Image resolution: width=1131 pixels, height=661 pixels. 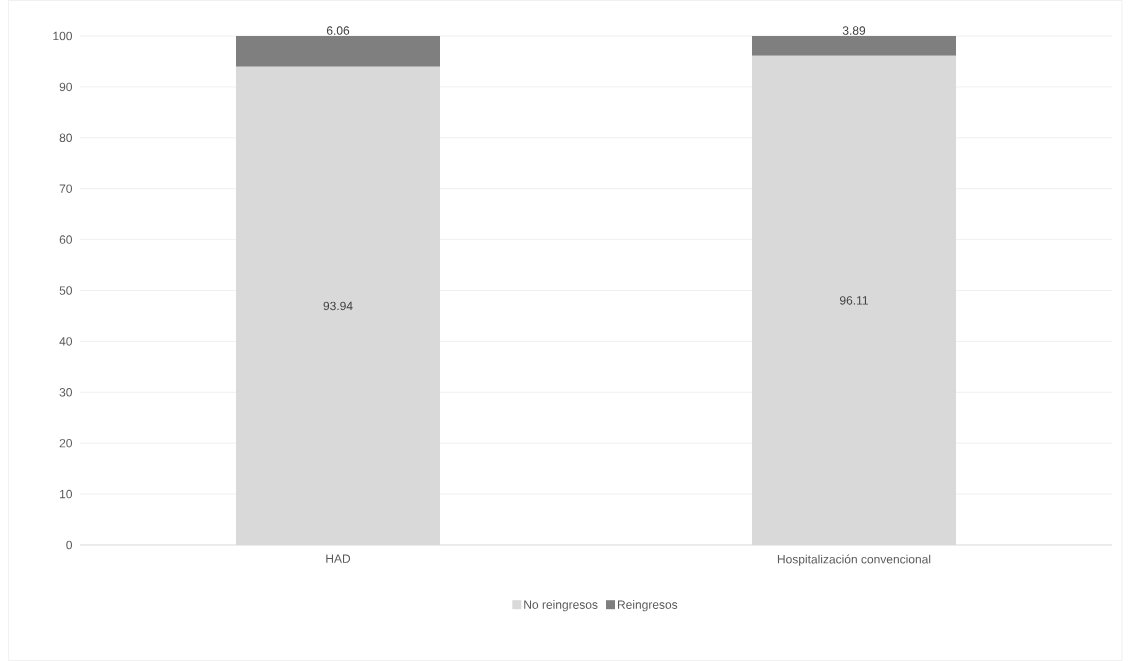 I want to click on y-tick-label: 20, so click(x=65, y=443).